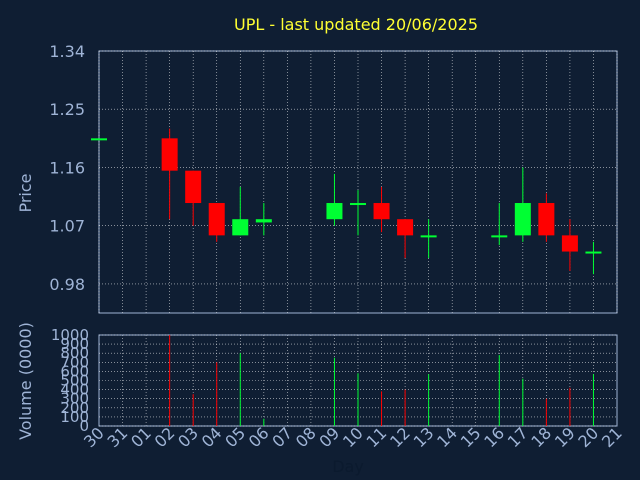 This screenshot has width=640, height=480. I want to click on price-tick-label: 1.07, so click(67, 226).